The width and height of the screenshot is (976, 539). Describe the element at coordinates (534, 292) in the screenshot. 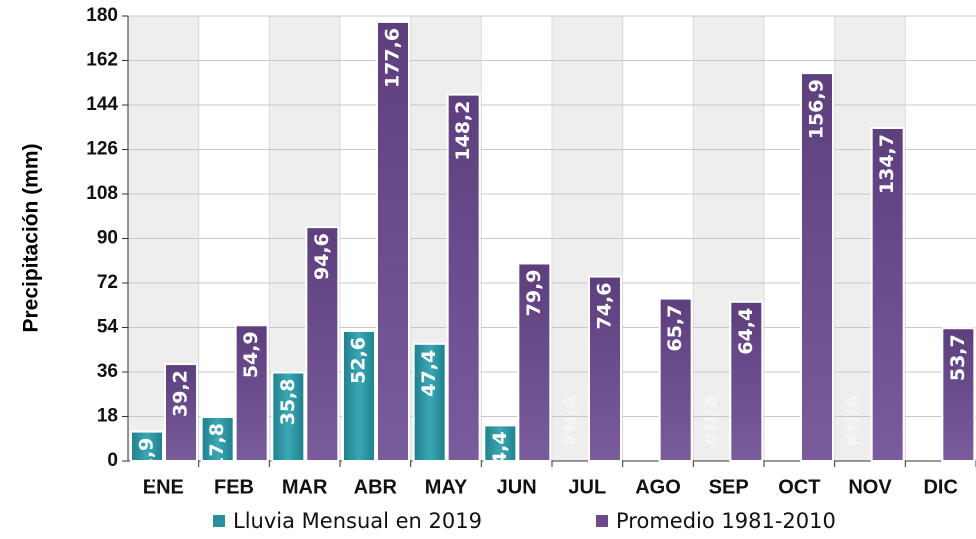

I see `value-label: 79,9` at that location.